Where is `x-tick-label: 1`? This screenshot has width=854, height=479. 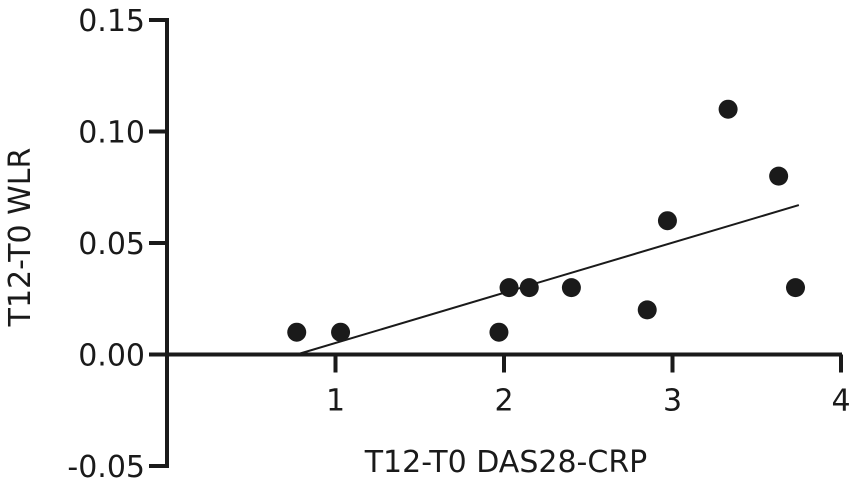 x-tick-label: 1 is located at coordinates (335, 401).